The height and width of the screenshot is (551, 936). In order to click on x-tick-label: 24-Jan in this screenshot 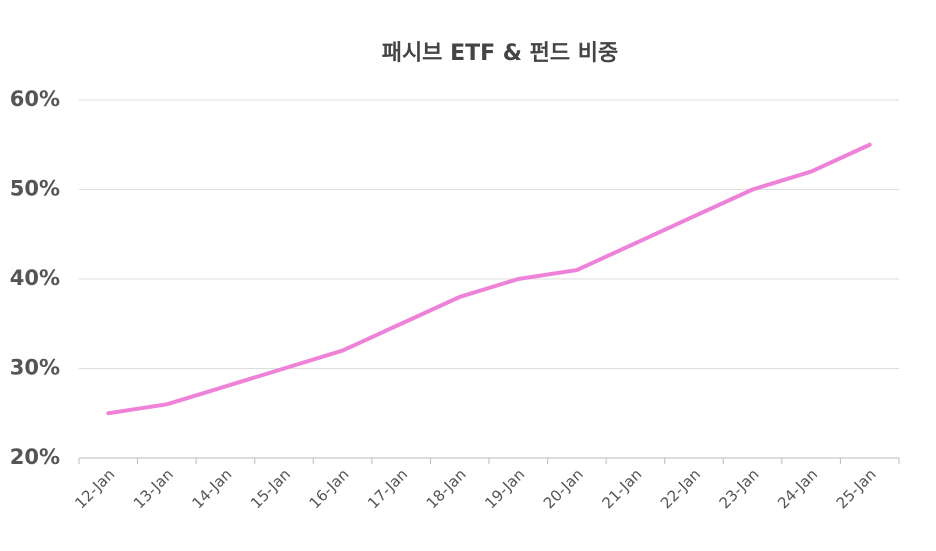, I will do `click(797, 488)`.